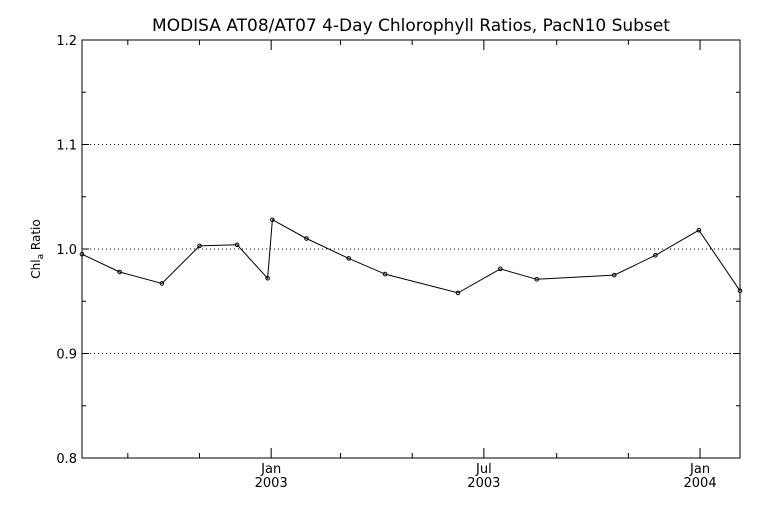  Describe the element at coordinates (36, 236) in the screenshot. I see `y-axis-label-rest: Ratio` at that location.